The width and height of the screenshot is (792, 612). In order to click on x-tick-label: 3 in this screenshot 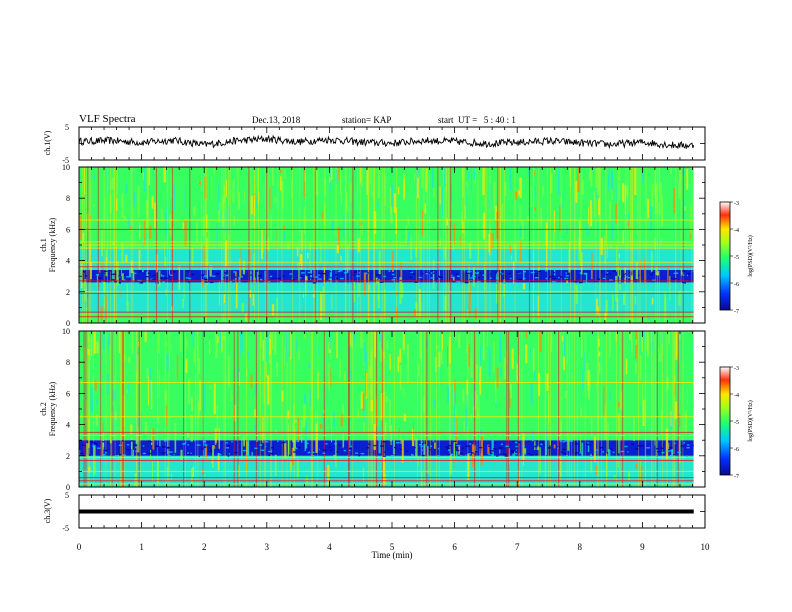, I will do `click(267, 547)`.